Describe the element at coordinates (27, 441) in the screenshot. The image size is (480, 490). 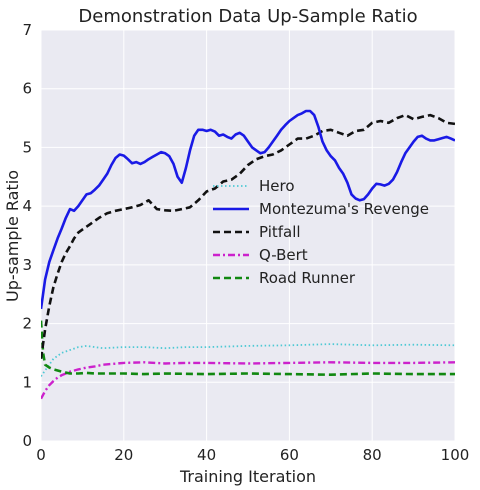
I see `y-tick-label: 0` at that location.